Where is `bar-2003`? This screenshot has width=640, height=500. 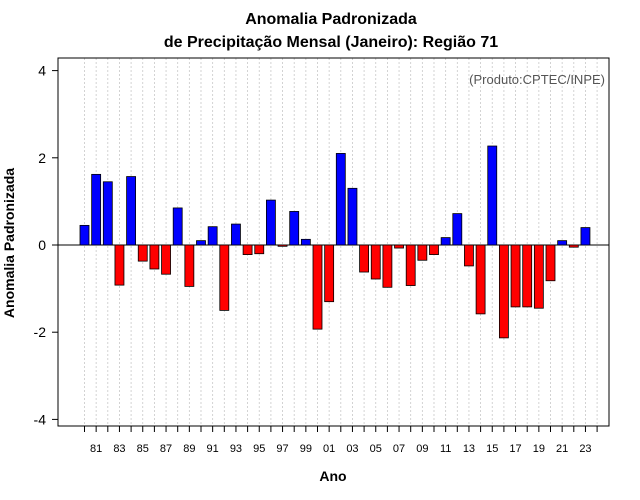 bar-2003 is located at coordinates (352, 216).